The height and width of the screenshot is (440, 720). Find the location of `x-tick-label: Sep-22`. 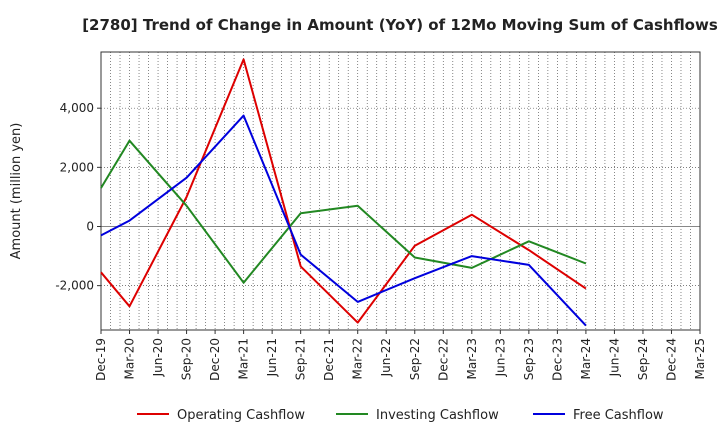

x-tick-label: Sep-22 is located at coordinates (415, 359).